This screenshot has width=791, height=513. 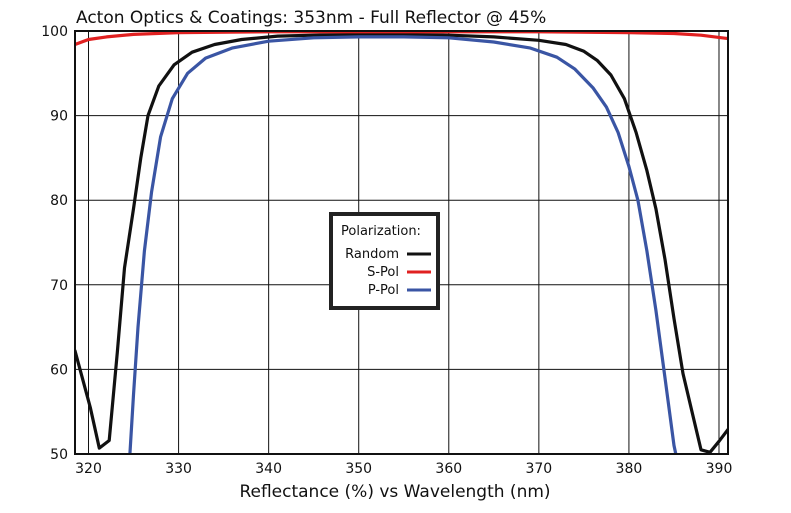 I want to click on legend-label: Random, so click(x=372, y=254).